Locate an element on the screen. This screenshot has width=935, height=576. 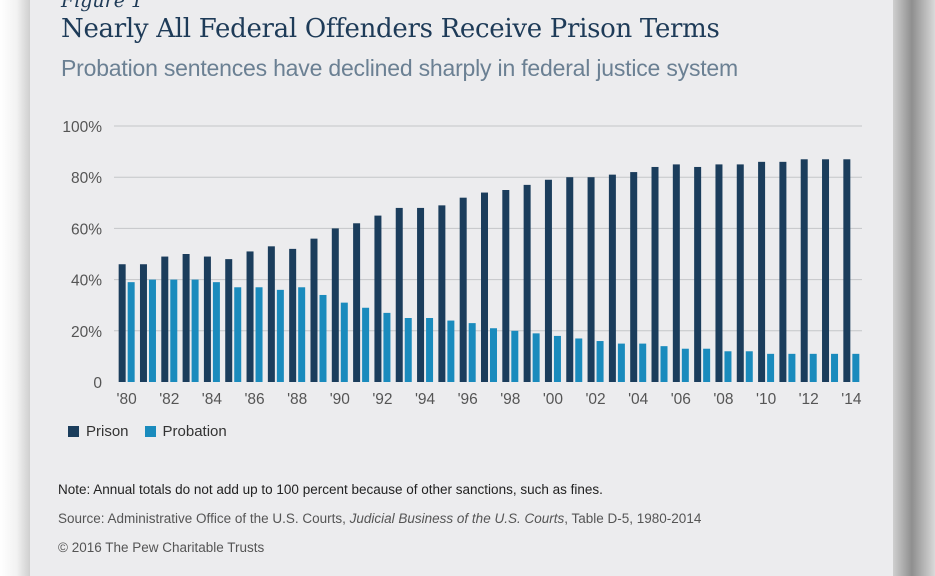
bar-probation-2008 is located at coordinates (728, 366).